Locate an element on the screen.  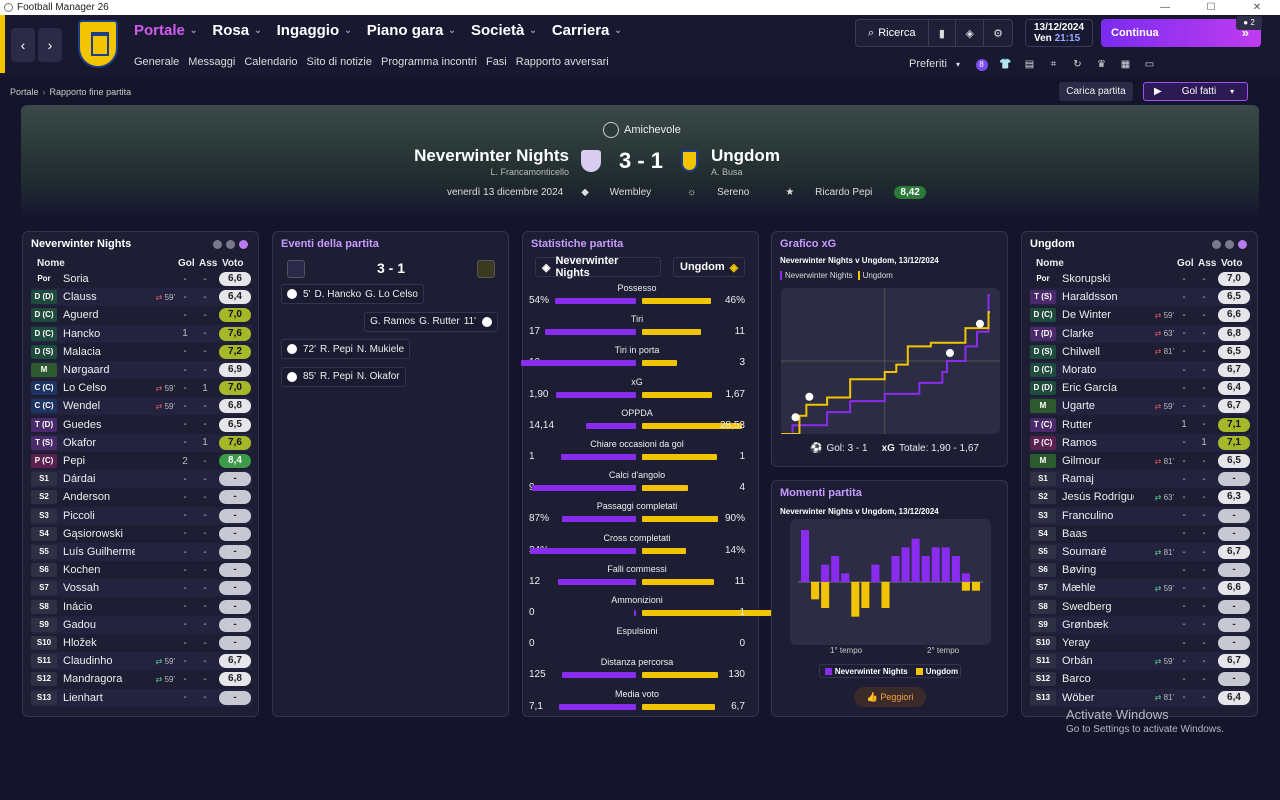
player-name: Piccoli is located at coordinates (79, 515).